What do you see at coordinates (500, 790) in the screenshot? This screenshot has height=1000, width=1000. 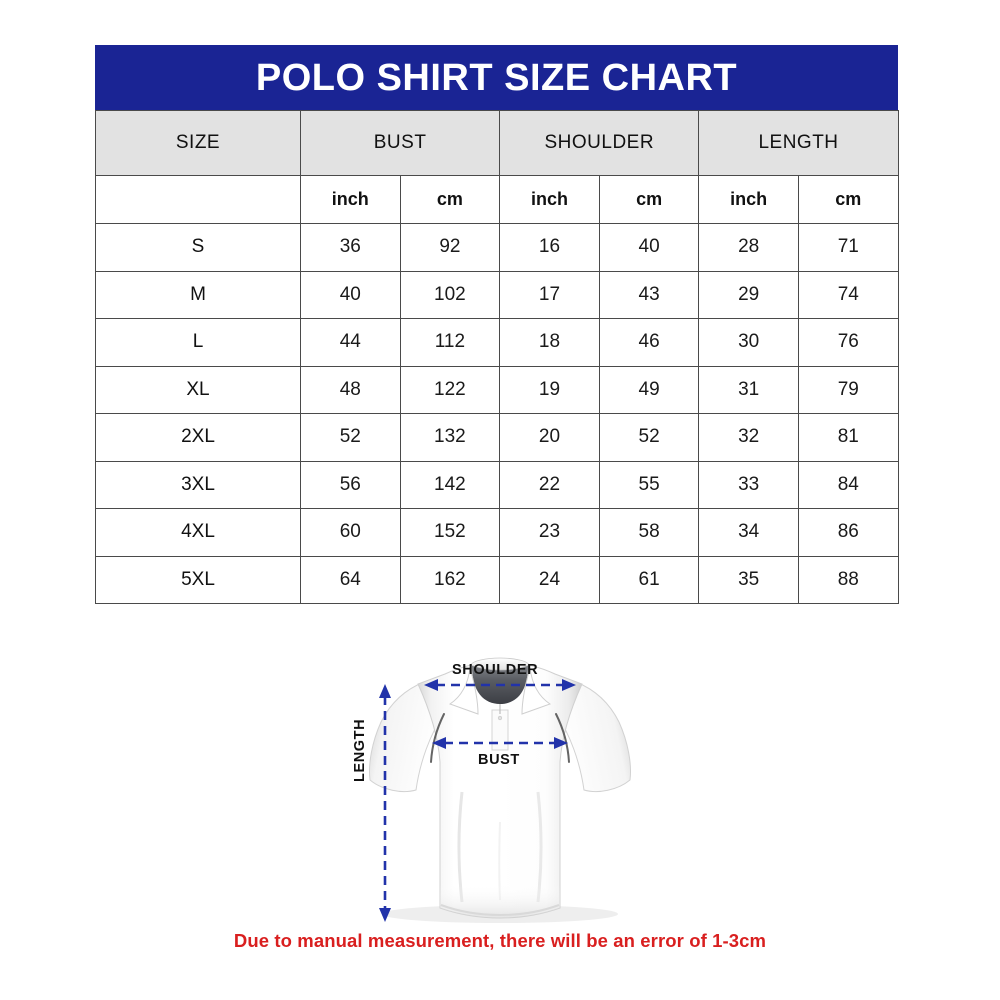 I see `polo-shirt-illustration` at bounding box center [500, 790].